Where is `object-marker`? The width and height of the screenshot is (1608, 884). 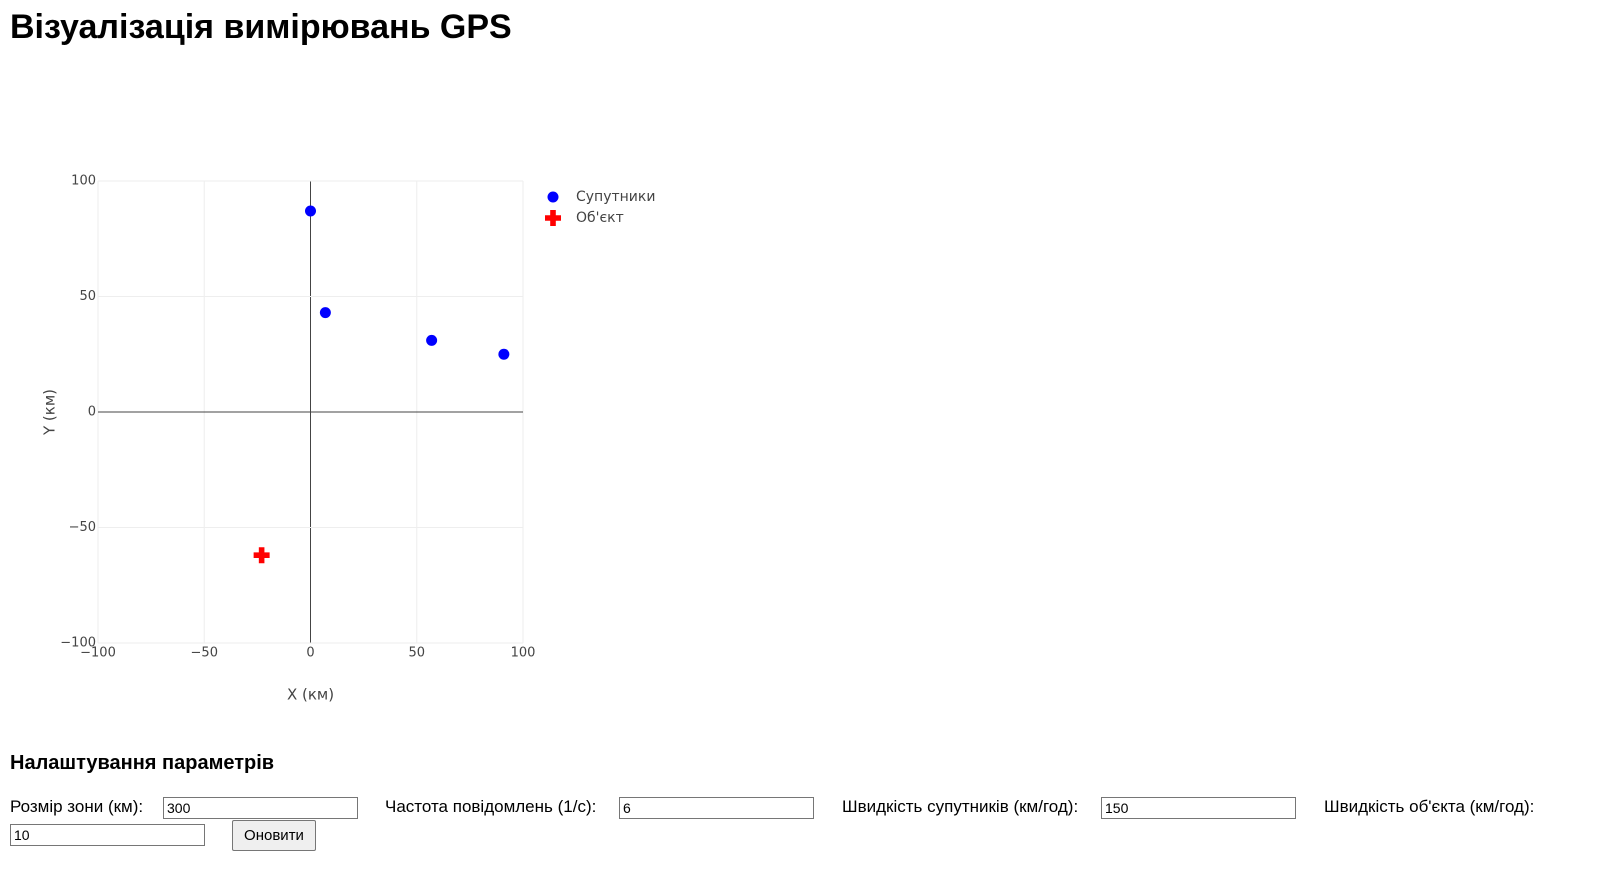
object-marker is located at coordinates (261, 555).